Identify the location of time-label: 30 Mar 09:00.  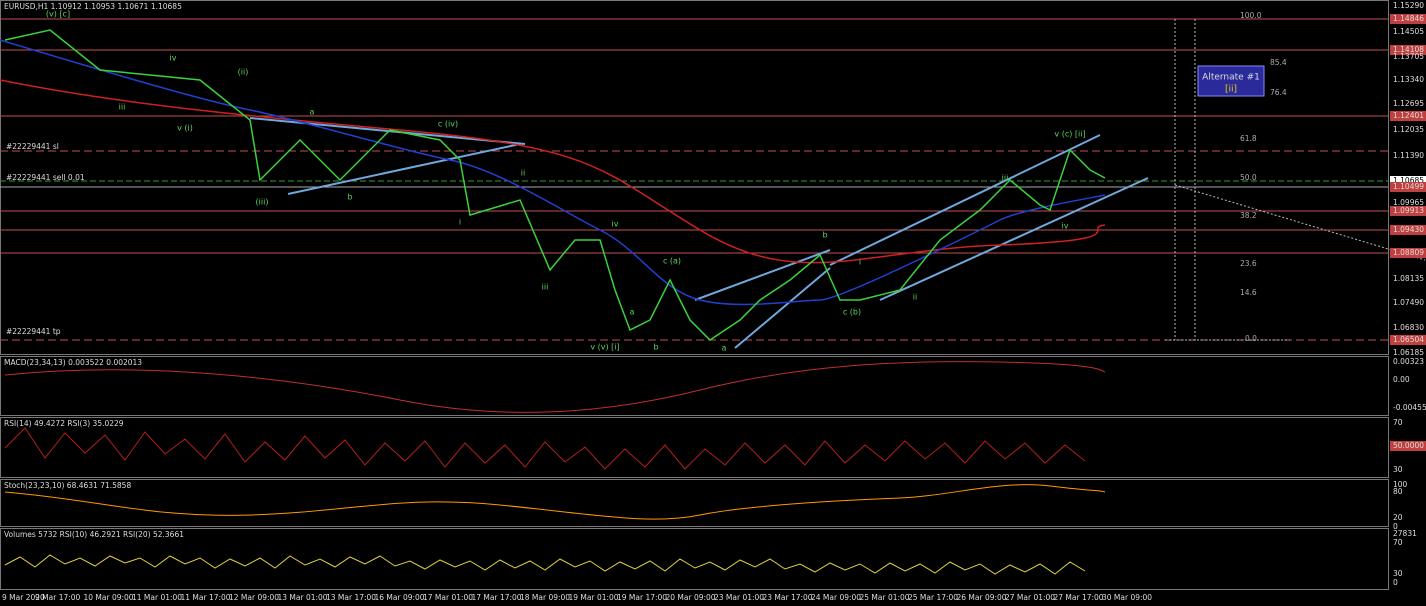
(1127, 597).